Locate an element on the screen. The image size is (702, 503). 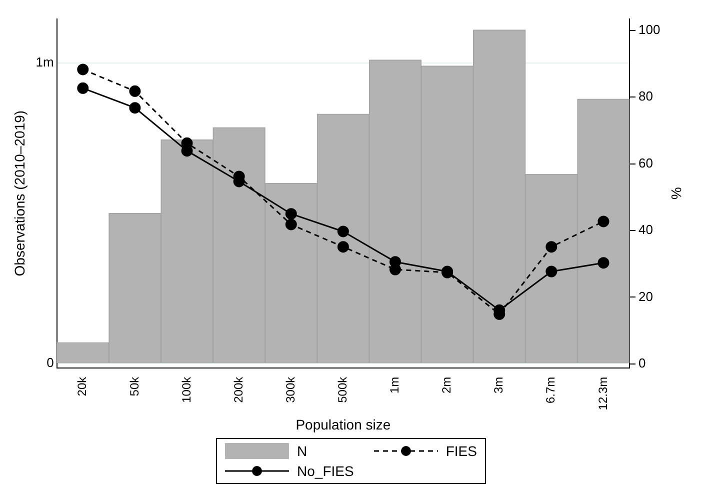
x-tick-label: 2m is located at coordinates (447, 385).